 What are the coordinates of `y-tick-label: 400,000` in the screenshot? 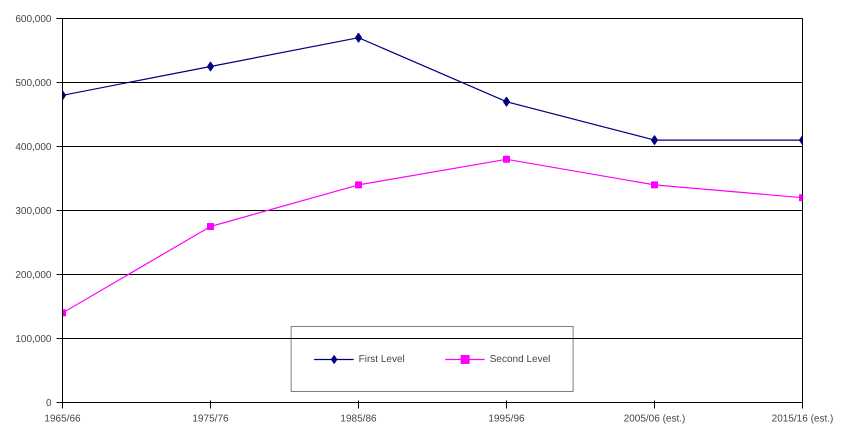 It's located at (33, 147).